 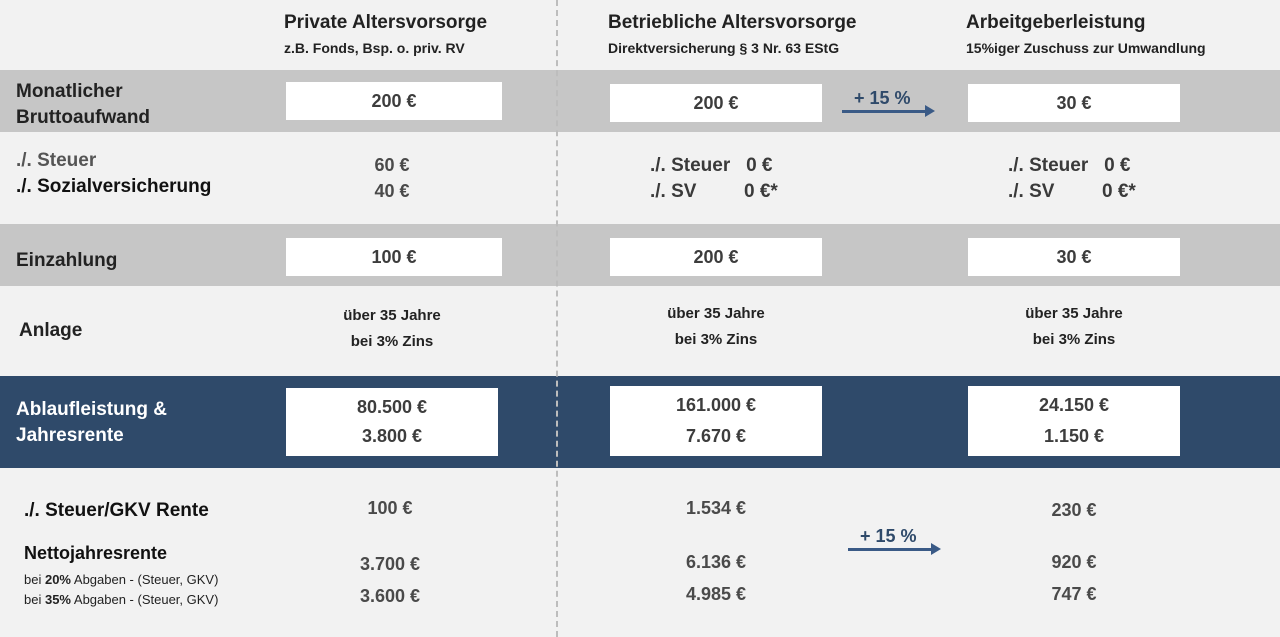 I want to click on header-subtitle: Direktversicherung § 3 Nr. 63 EStG, so click(x=724, y=48).